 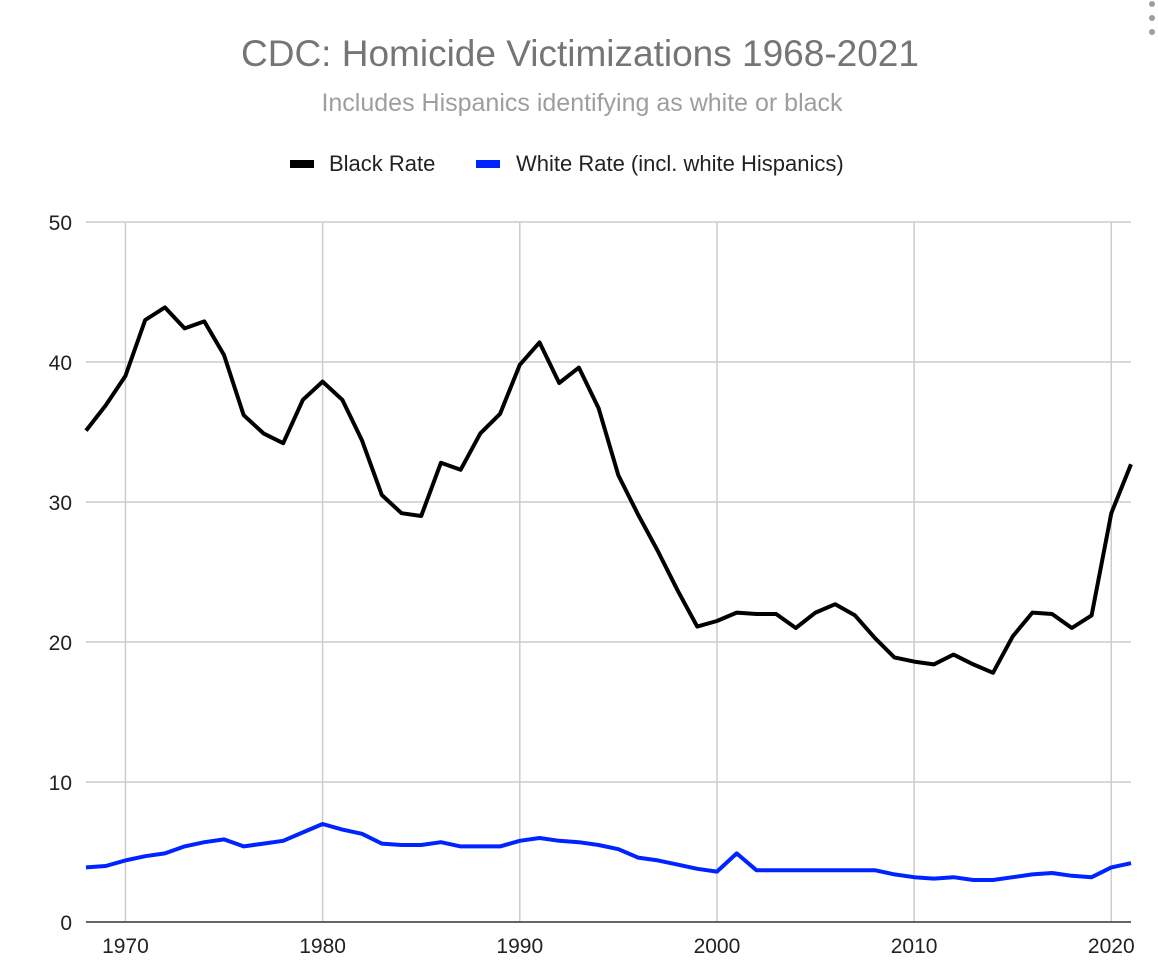 I want to click on y-tick-label: 40, so click(x=60, y=363).